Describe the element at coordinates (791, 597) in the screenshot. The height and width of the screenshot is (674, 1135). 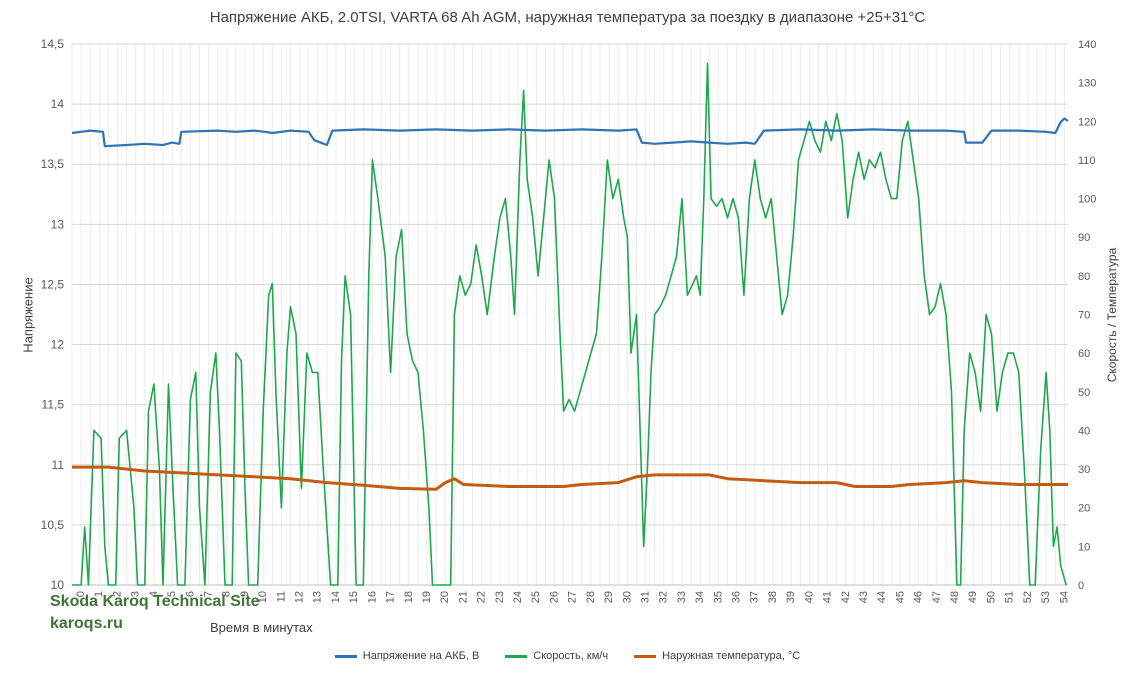
I see `x-tick-label: 39` at that location.